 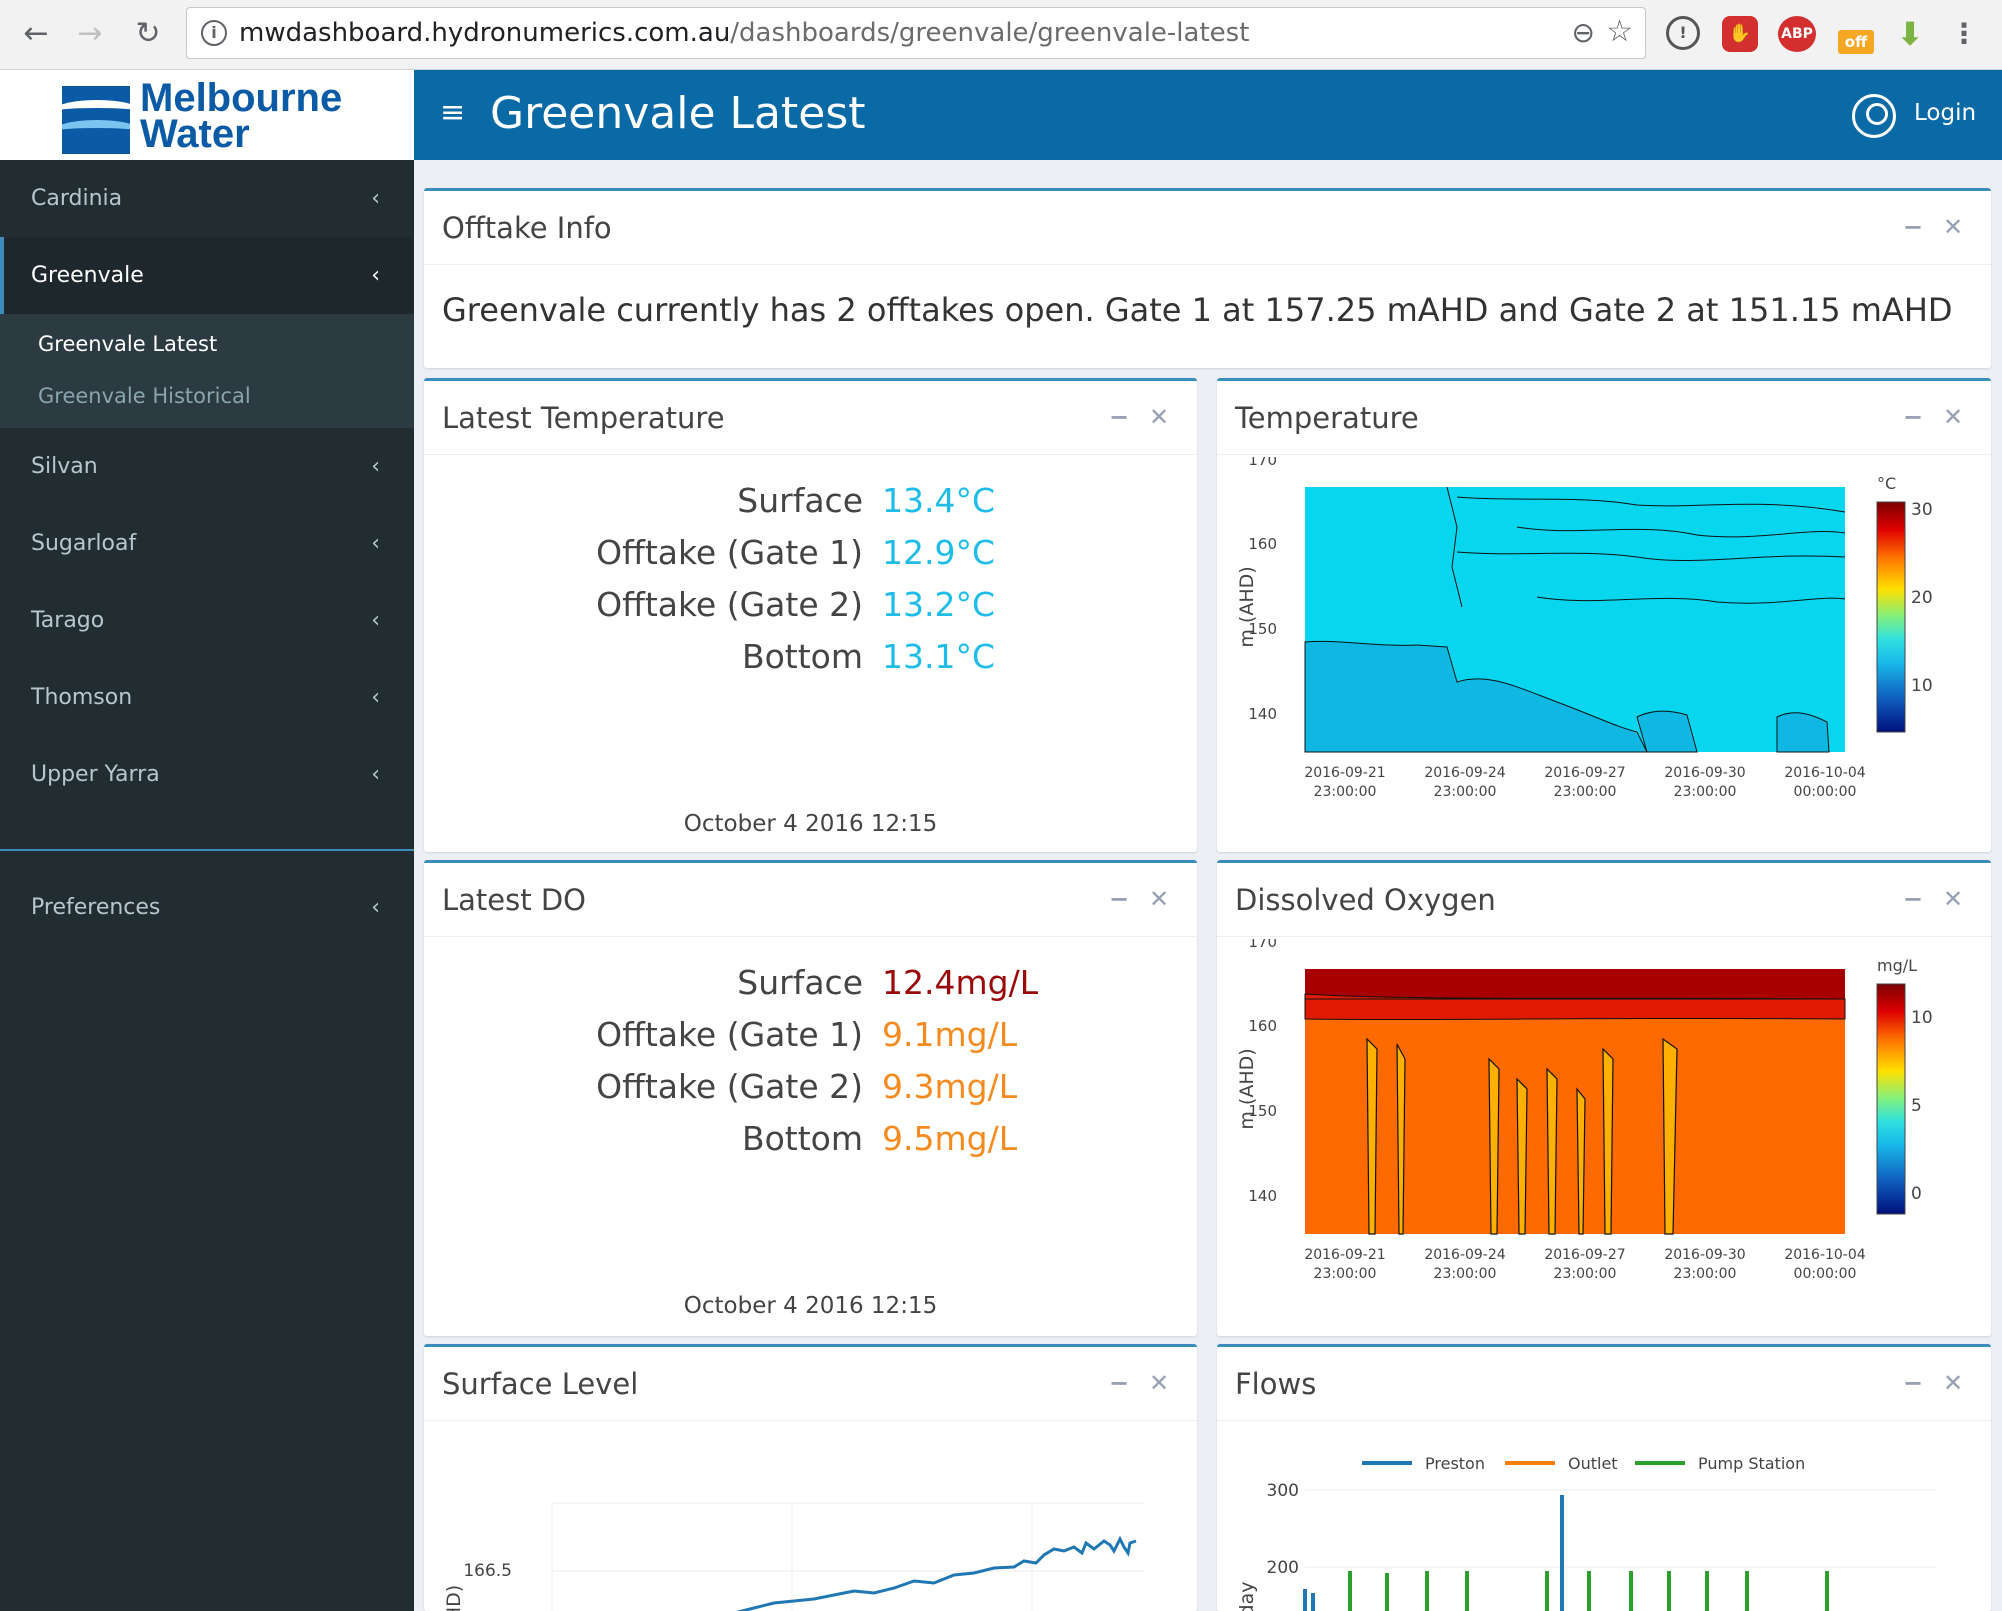 What do you see at coordinates (1208, 115) in the screenshot?
I see `top-header: ≡ Greenvale Latest Login` at bounding box center [1208, 115].